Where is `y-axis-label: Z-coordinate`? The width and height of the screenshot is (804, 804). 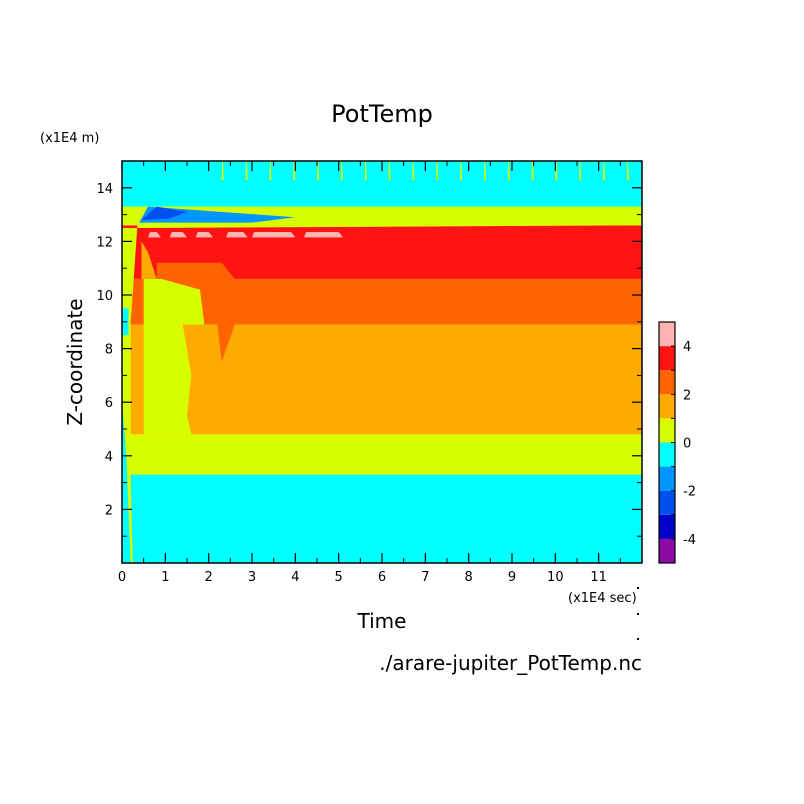
y-axis-label: Z-coordinate is located at coordinates (75, 361).